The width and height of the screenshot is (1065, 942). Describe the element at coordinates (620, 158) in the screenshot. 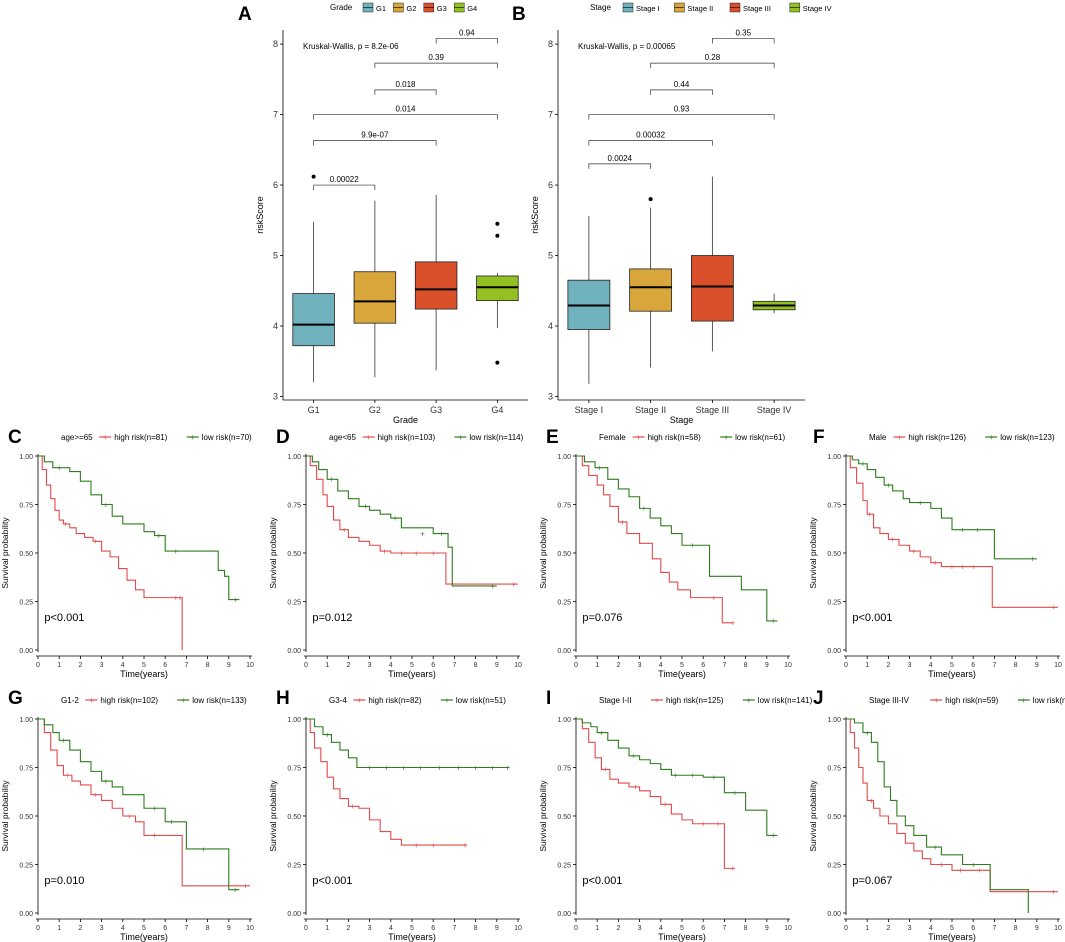

I see `p-value-label: 0.0024` at that location.